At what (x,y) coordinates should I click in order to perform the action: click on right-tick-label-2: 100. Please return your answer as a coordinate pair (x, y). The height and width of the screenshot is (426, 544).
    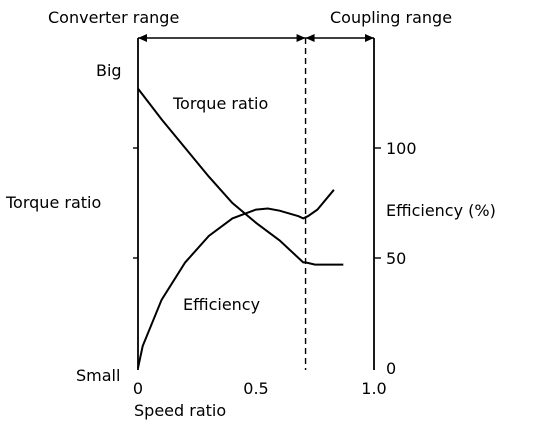
    Looking at the image, I should click on (401, 148).